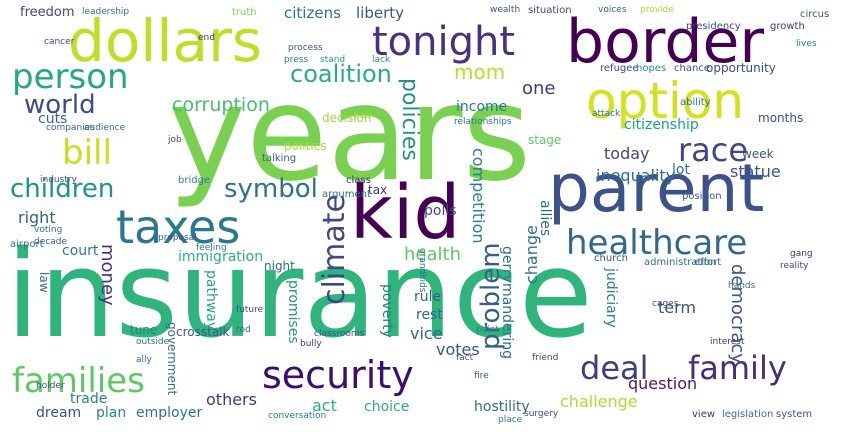 The image size is (851, 432). Describe the element at coordinates (334, 250) in the screenshot. I see `word-climate: climate` at that location.